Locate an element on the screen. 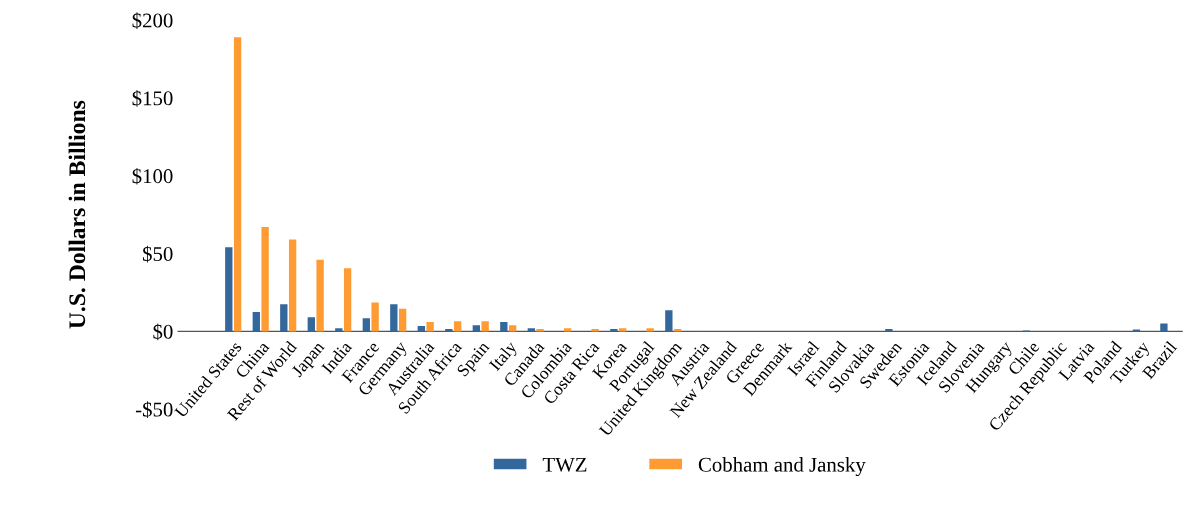 This screenshot has width=1188, height=516. y-tick-label: $0 is located at coordinates (163, 332).